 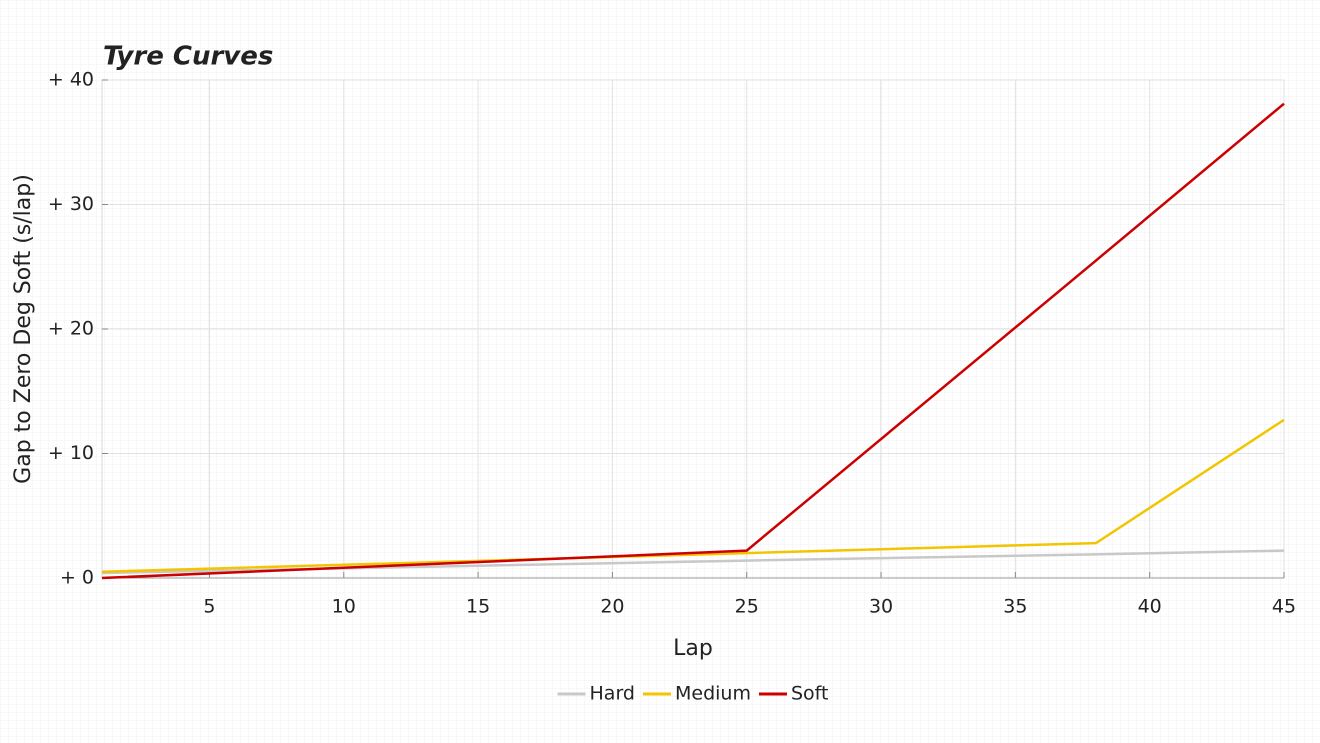 What do you see at coordinates (693, 562) in the screenshot?
I see `series-line` at bounding box center [693, 562].